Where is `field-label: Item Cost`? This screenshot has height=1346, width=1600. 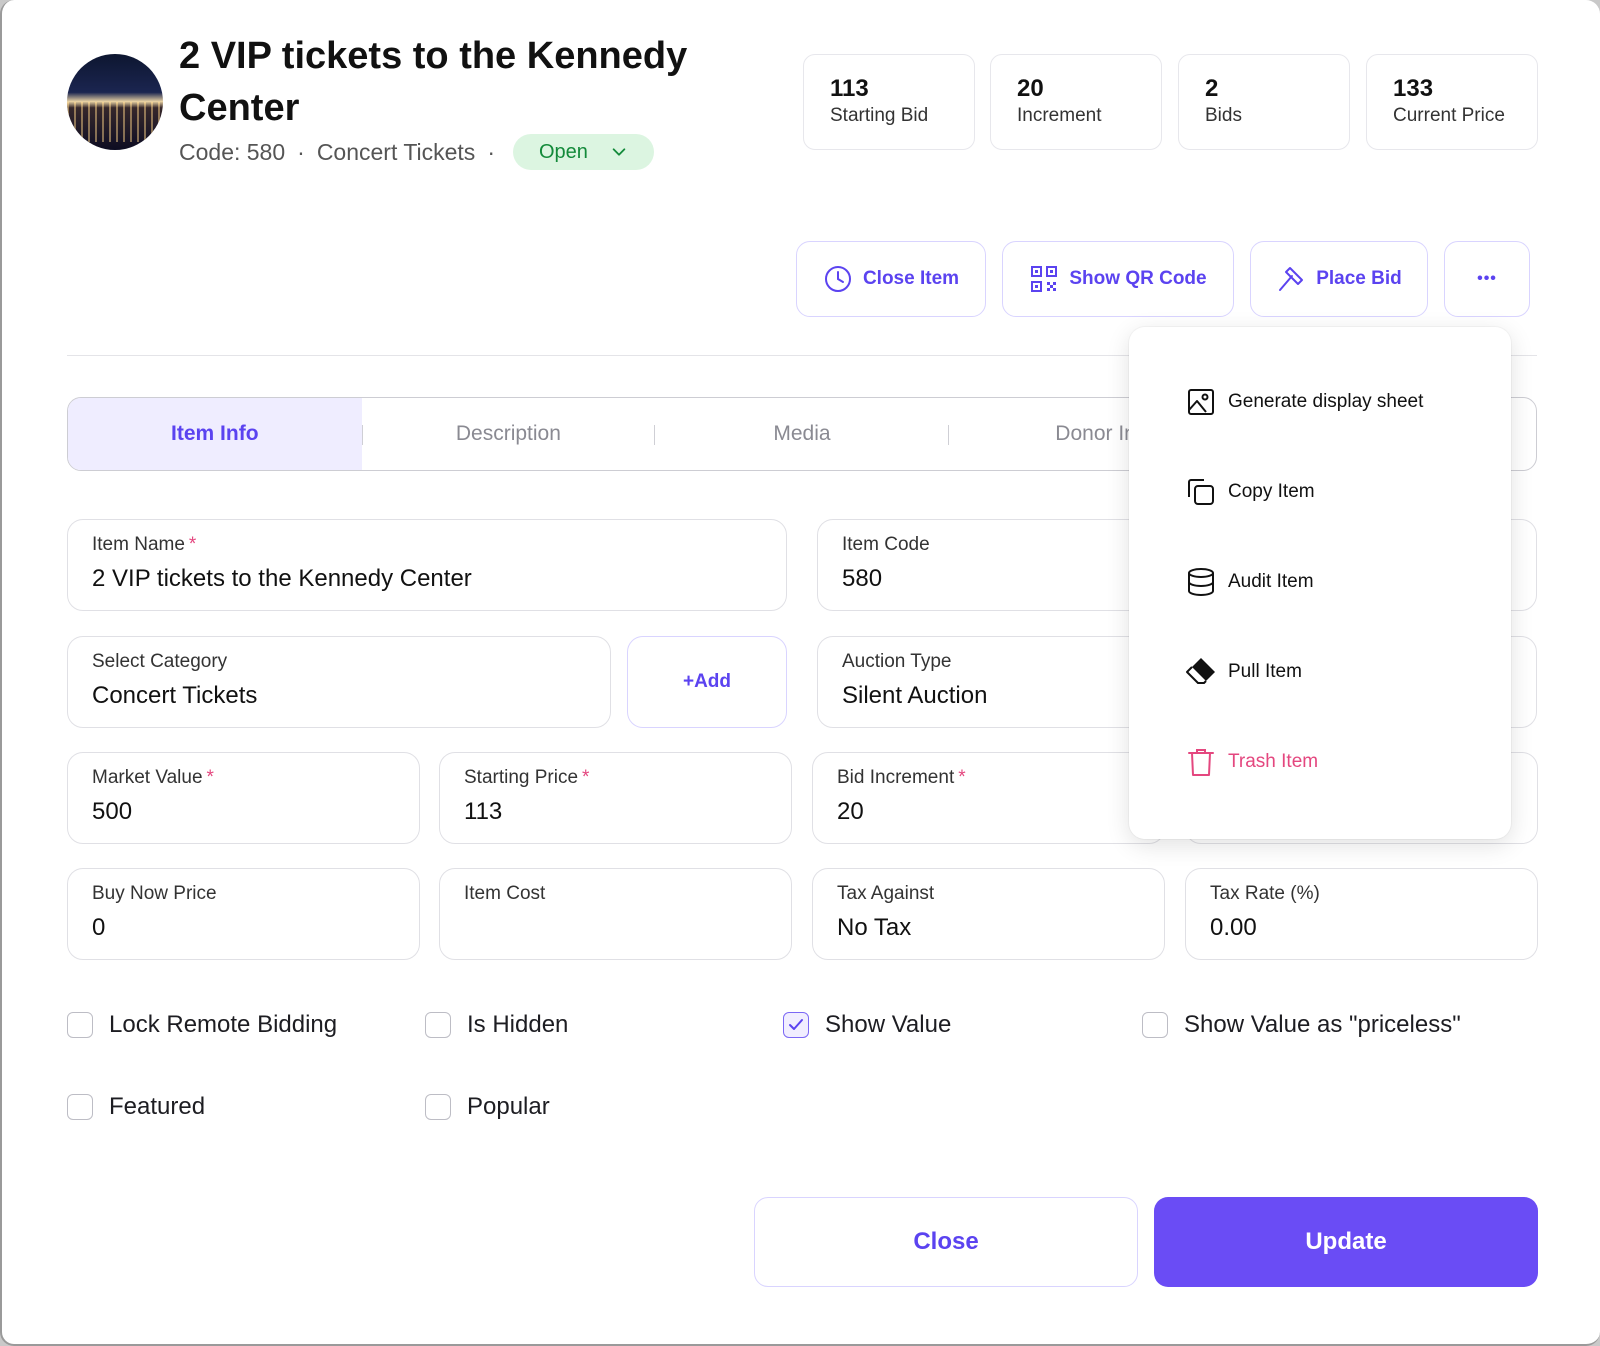
field-label: Item Cost is located at coordinates (505, 893).